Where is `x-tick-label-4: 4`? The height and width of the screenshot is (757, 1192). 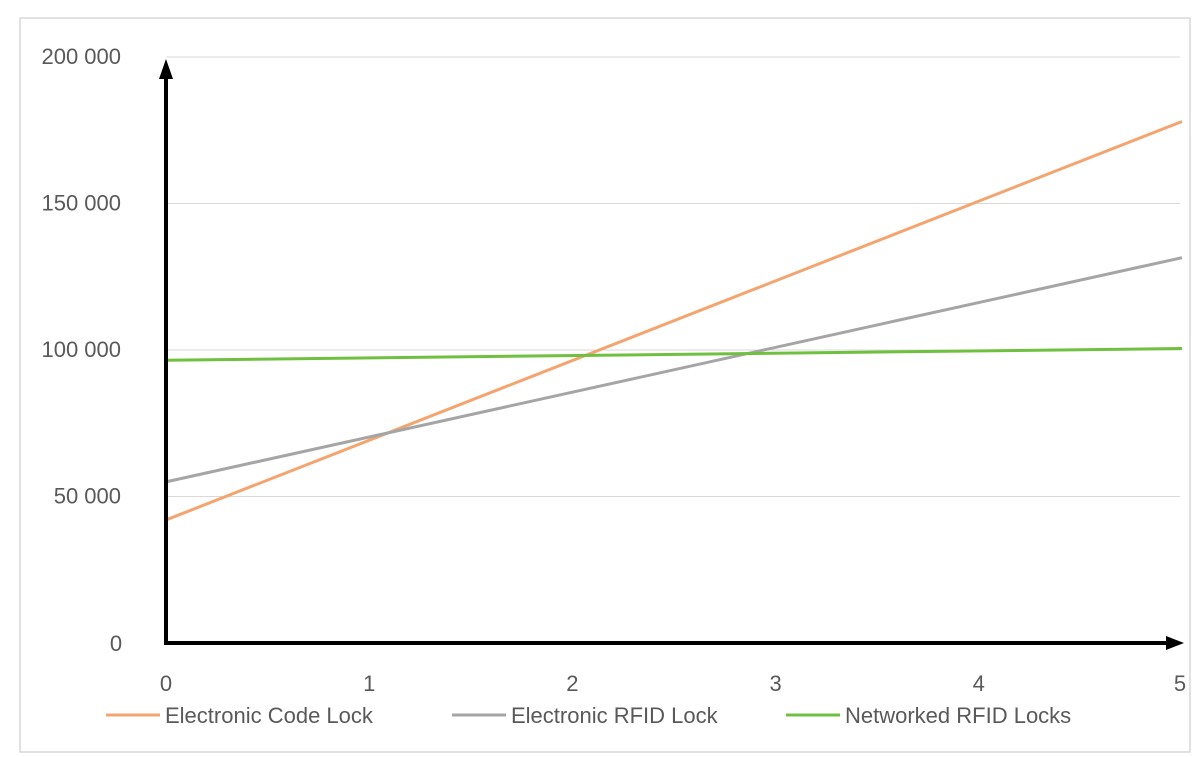
x-tick-label-4: 4 is located at coordinates (979, 683).